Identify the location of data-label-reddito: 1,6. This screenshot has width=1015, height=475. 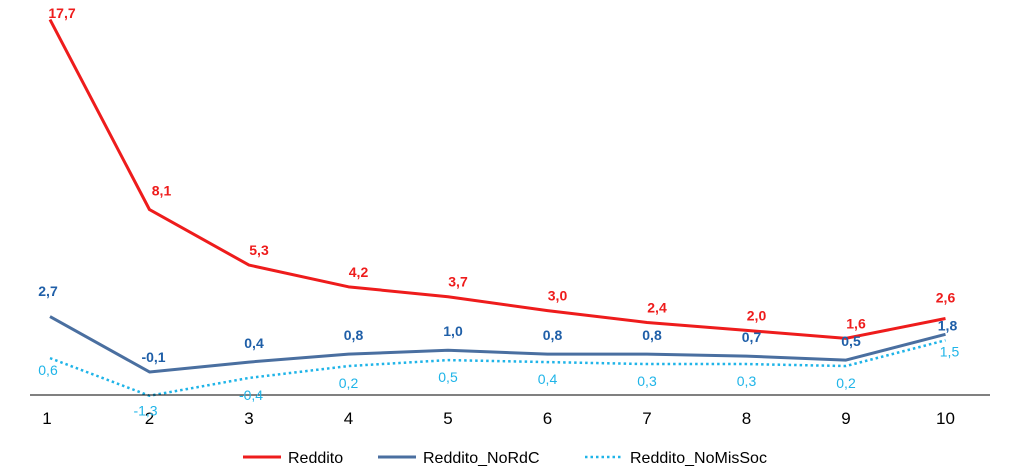
(856, 323).